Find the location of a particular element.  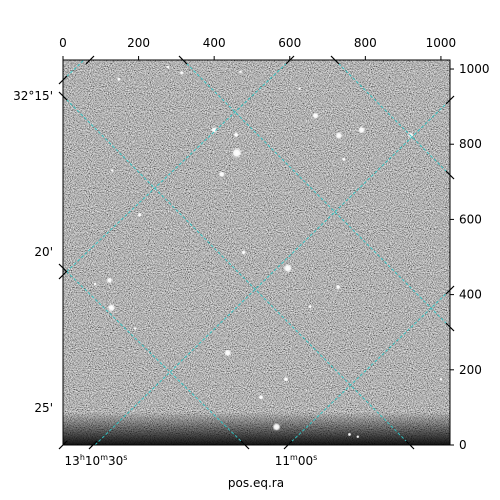

top-tick-label: 400 is located at coordinates (214, 43).